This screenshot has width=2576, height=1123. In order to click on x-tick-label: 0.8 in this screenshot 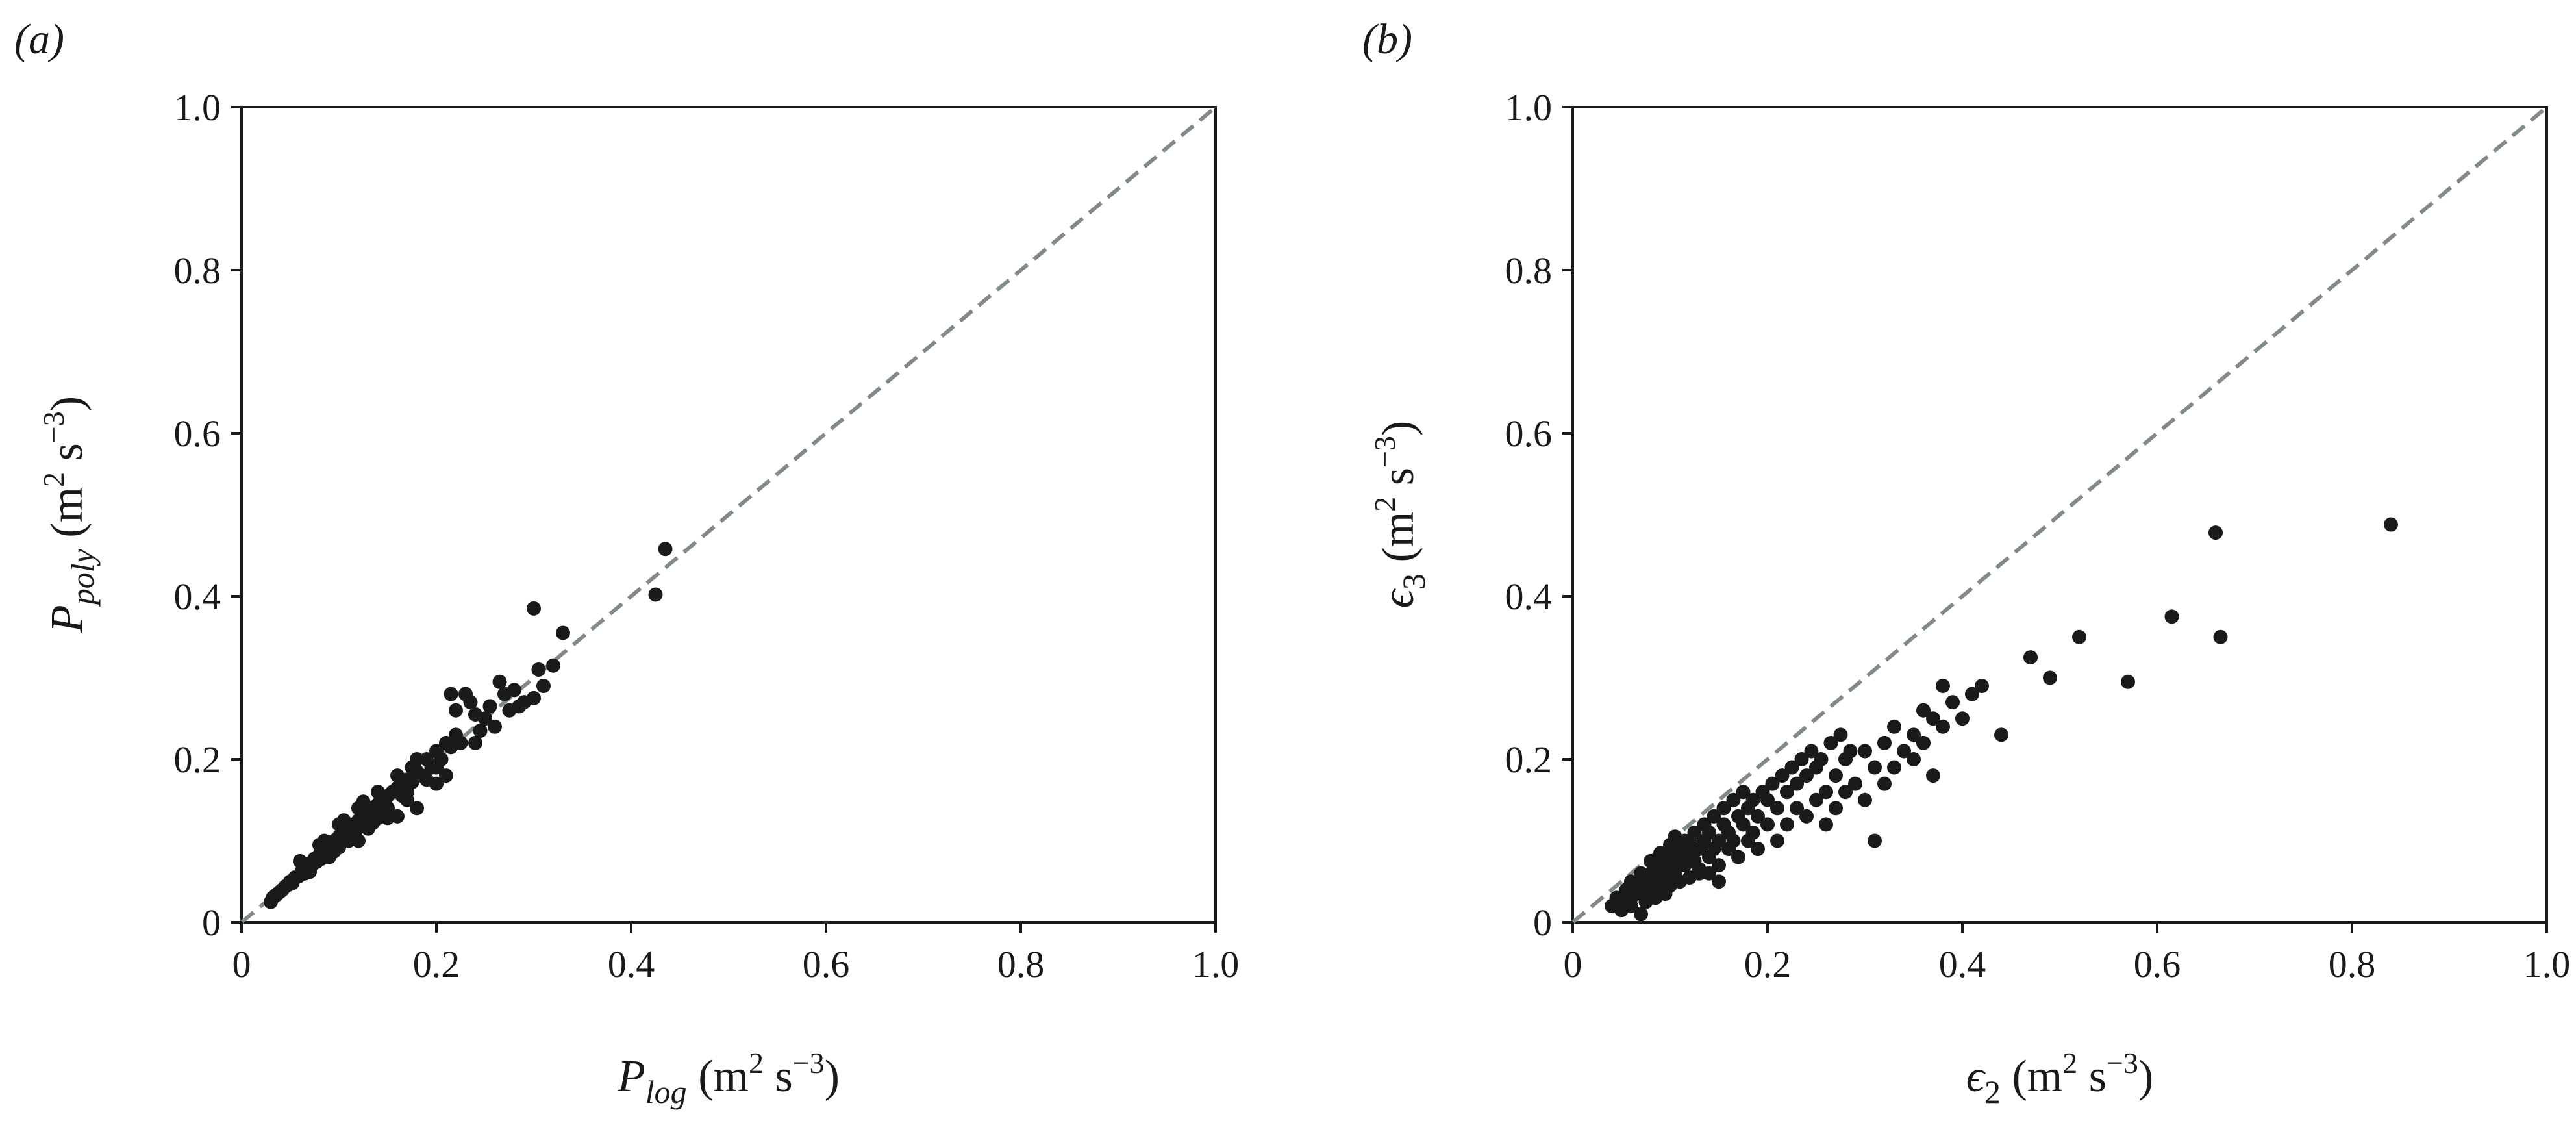, I will do `click(2352, 964)`.